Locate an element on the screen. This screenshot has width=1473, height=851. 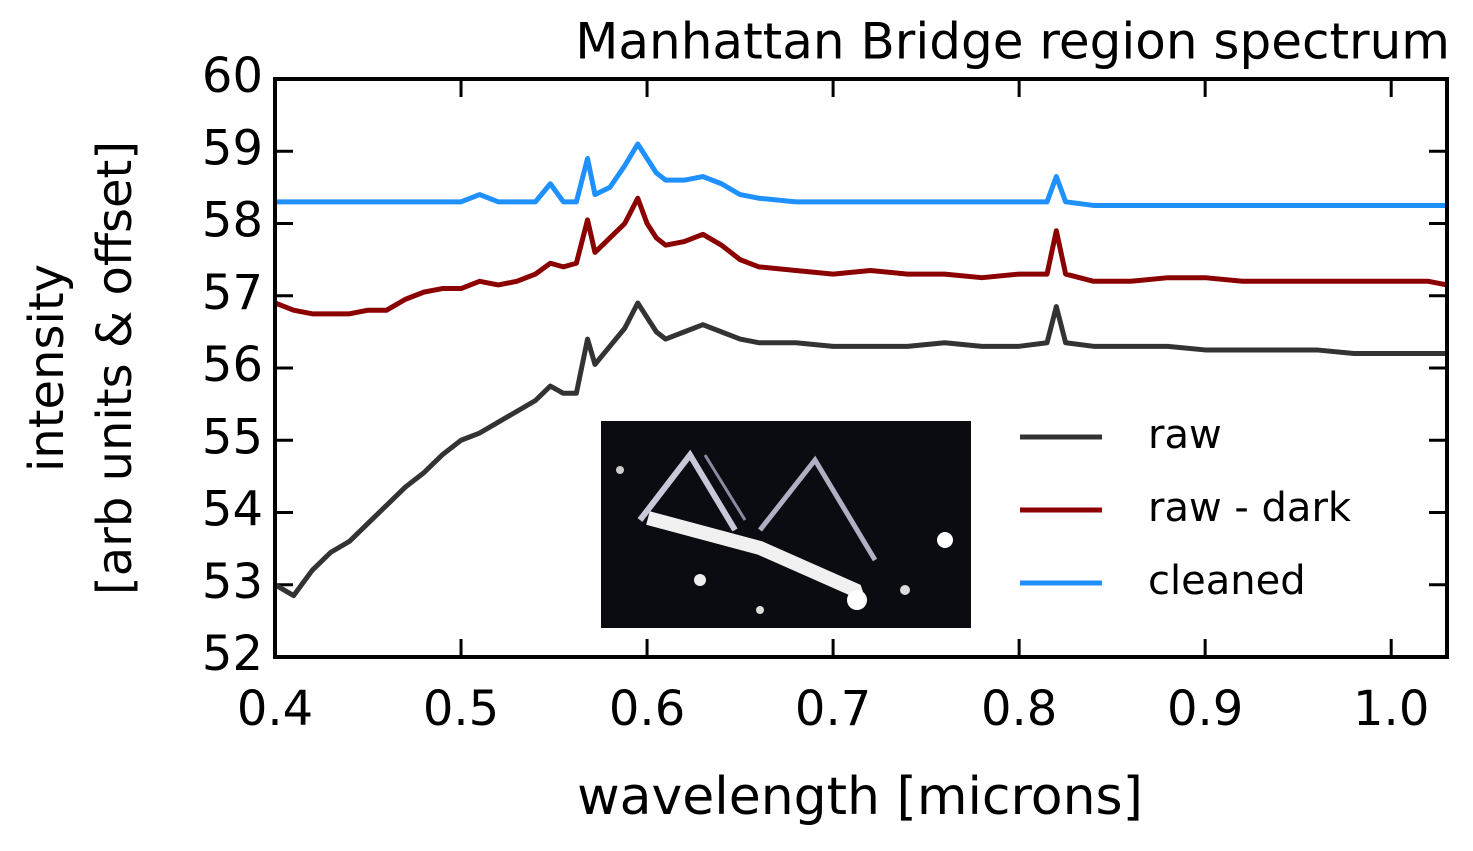
x-tick-label: 0.6 is located at coordinates (647, 709).